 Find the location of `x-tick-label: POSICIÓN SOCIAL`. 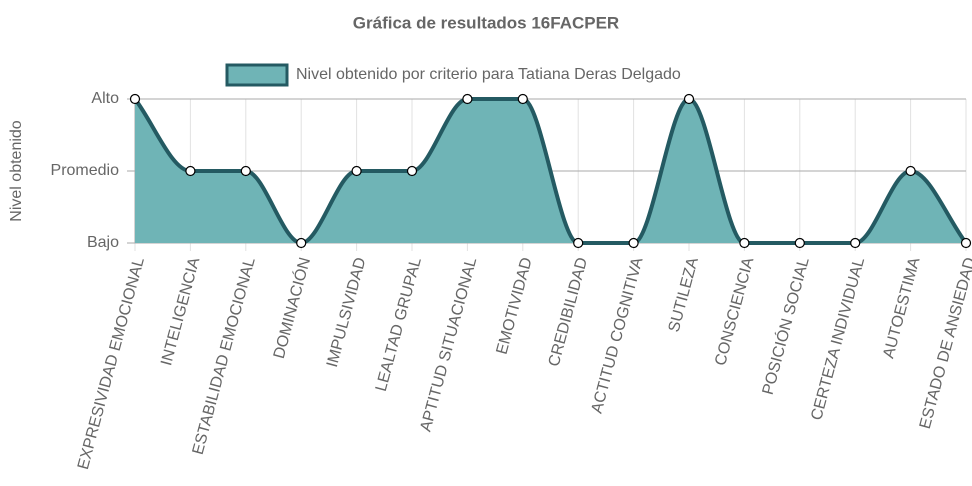

x-tick-label: POSICIÓN SOCIAL is located at coordinates (785, 326).